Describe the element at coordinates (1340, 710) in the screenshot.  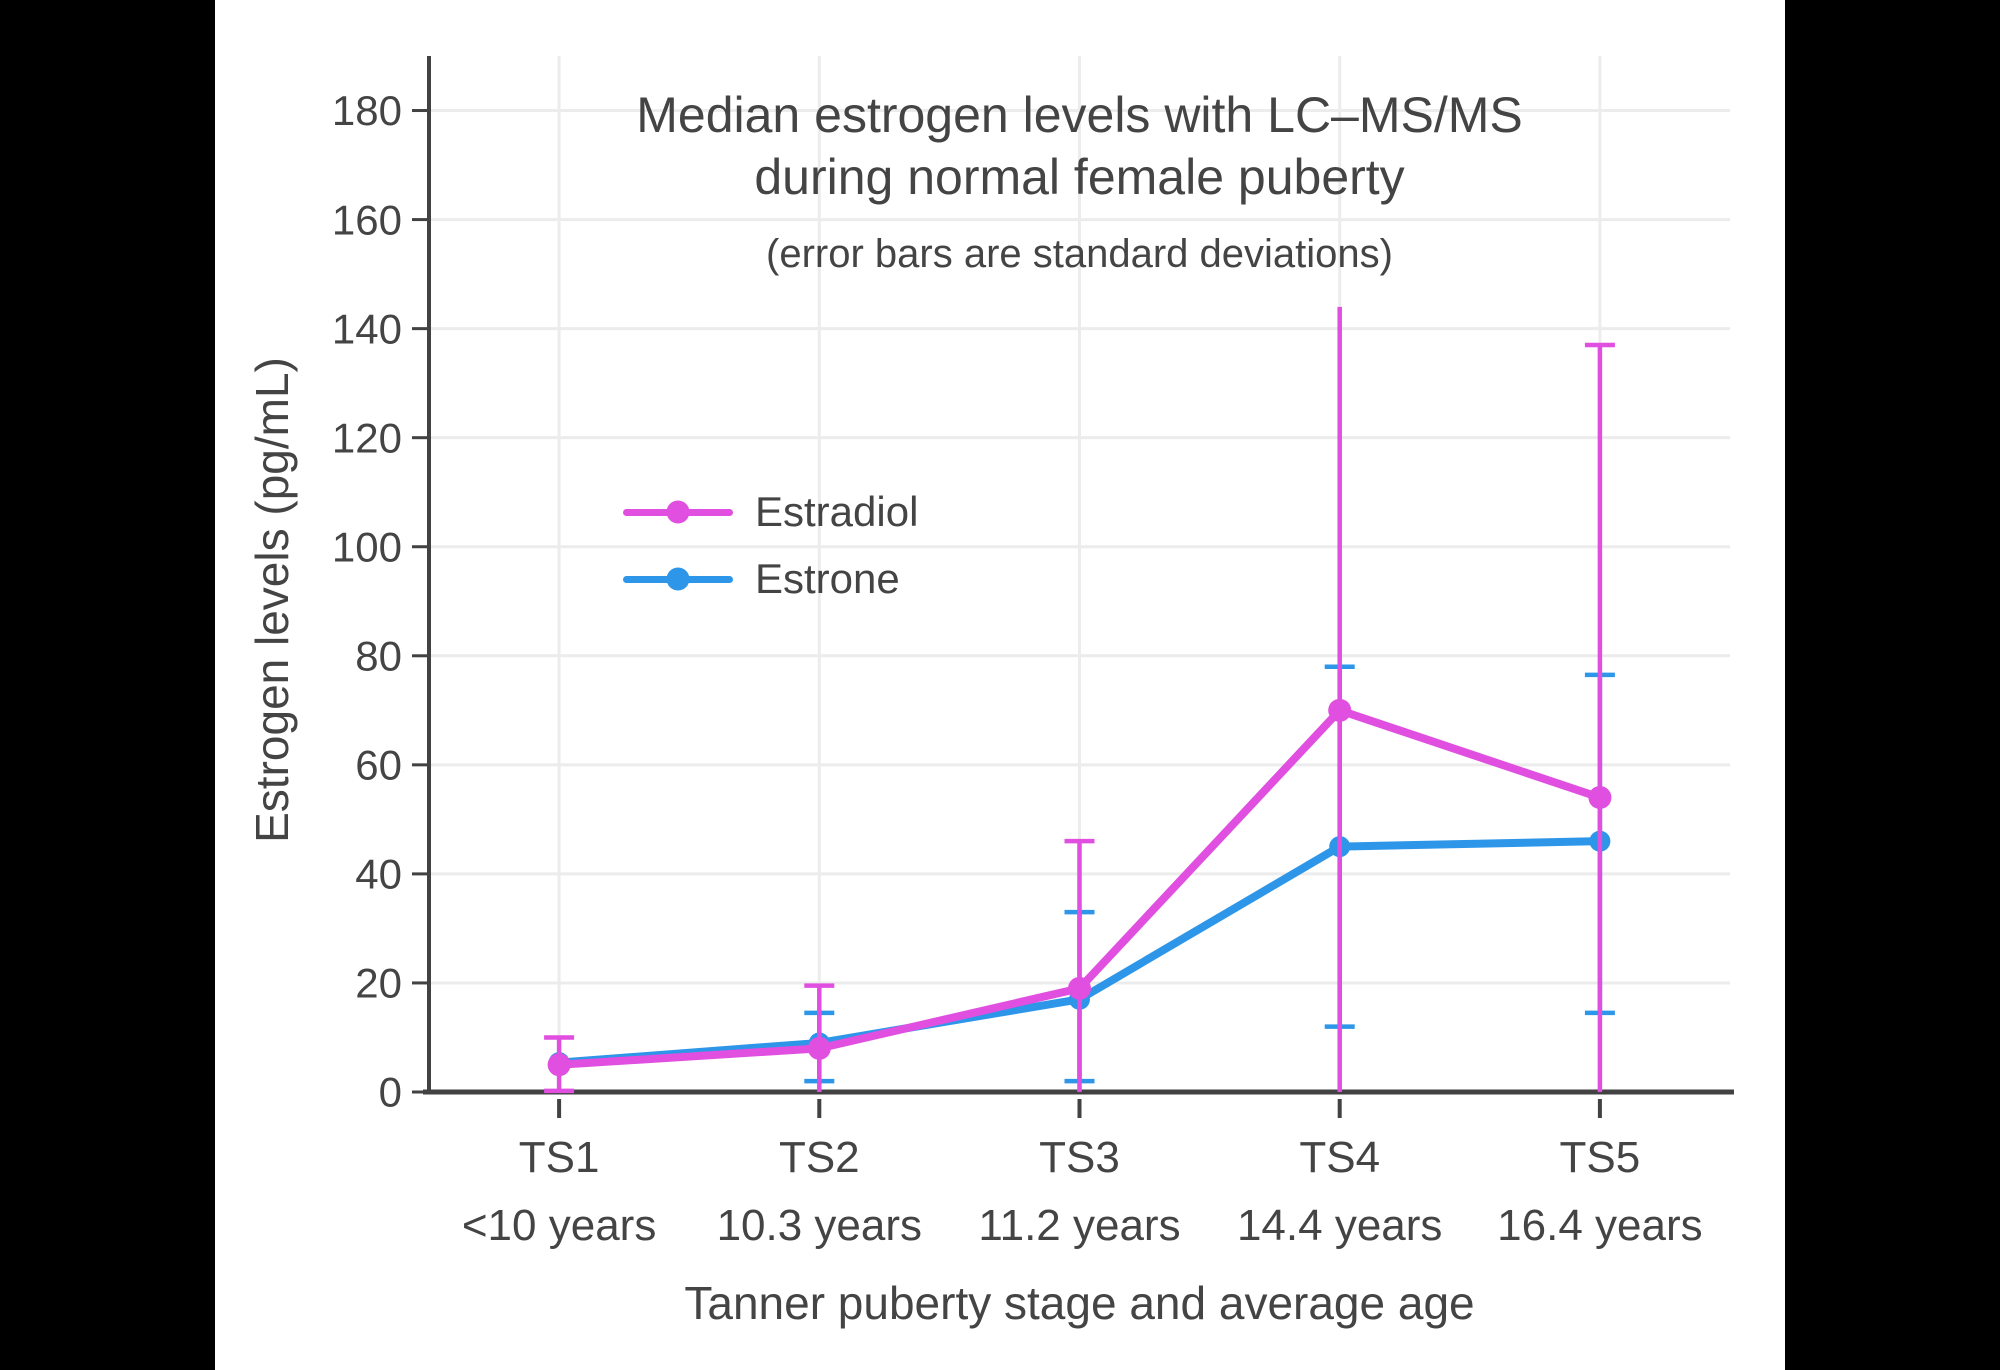
I see `data-point-estradiol-ts4` at that location.